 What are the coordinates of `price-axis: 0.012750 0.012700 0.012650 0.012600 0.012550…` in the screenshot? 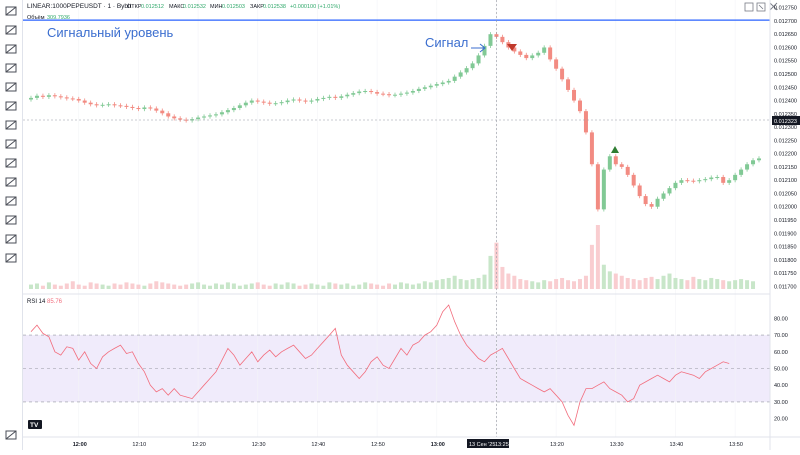 It's located at (785, 148).